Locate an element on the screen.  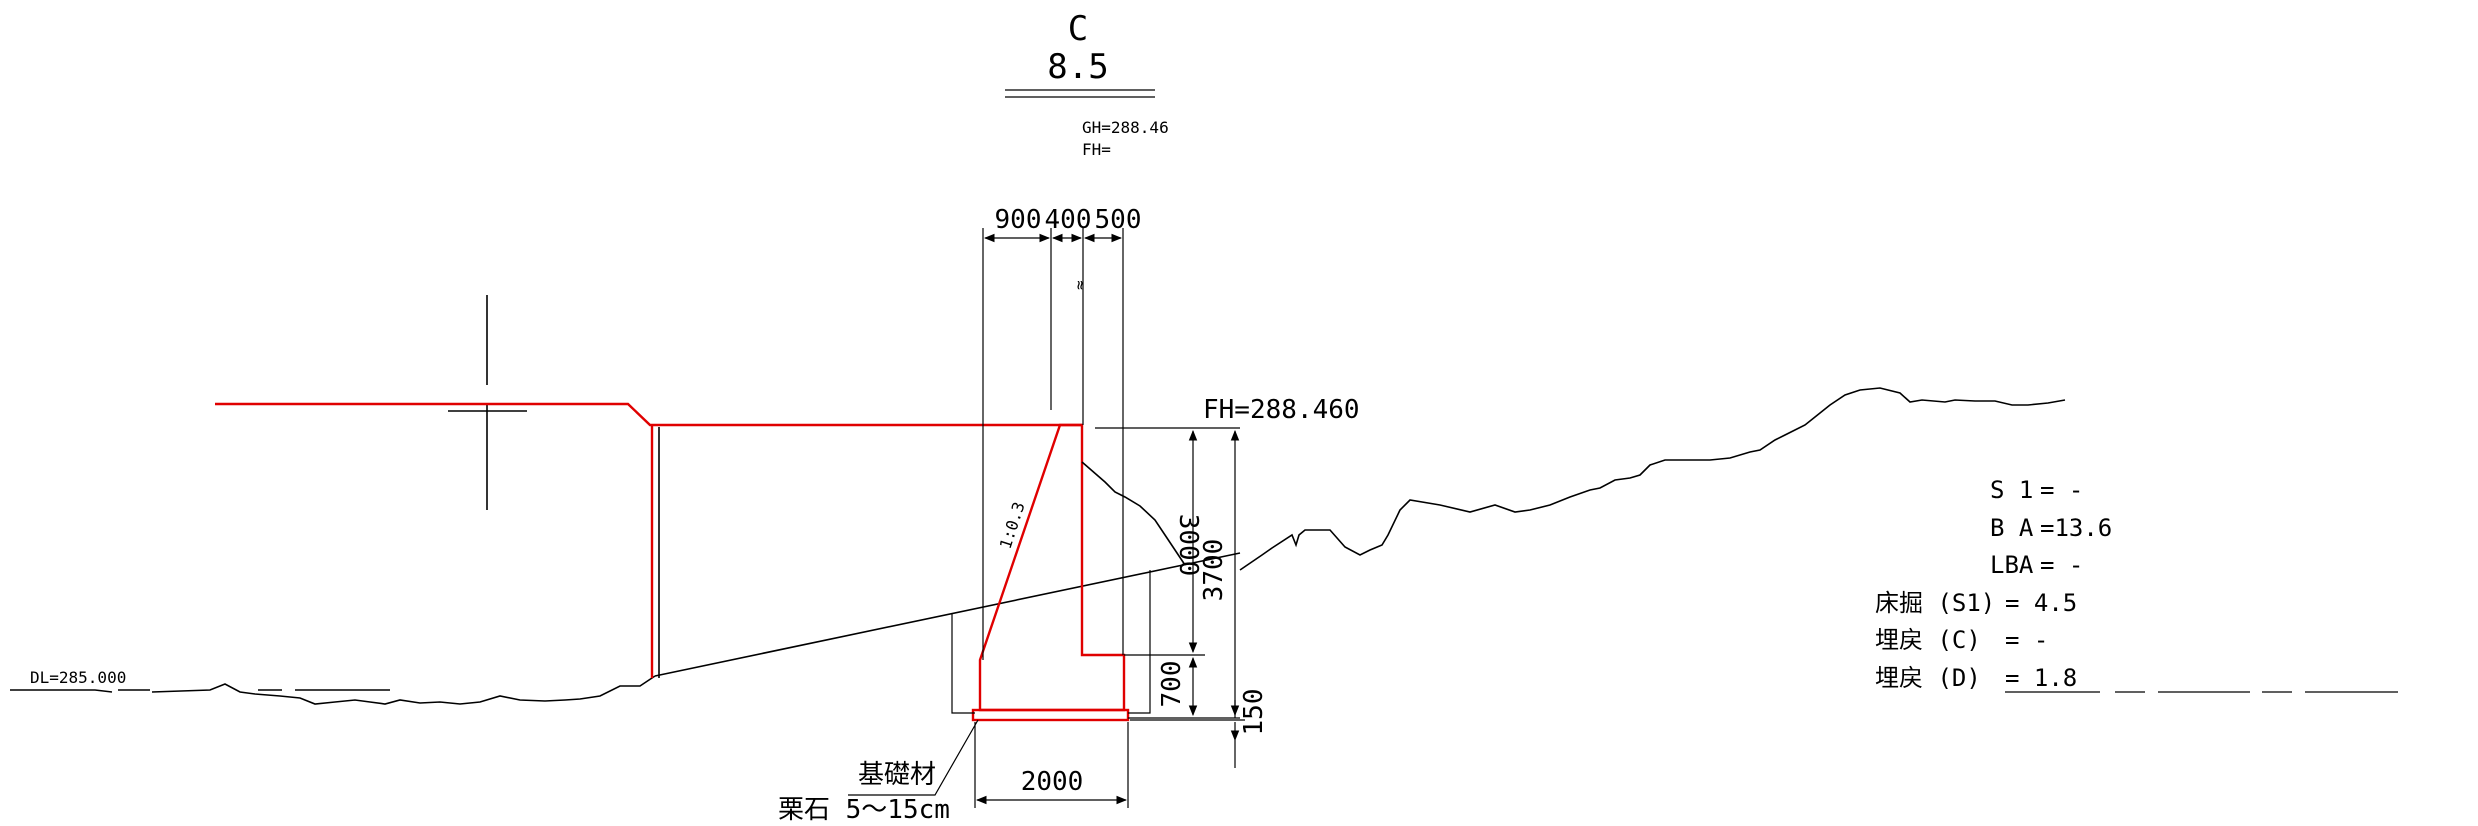
qty-value-ba: =13.6 is located at coordinates (2076, 528).